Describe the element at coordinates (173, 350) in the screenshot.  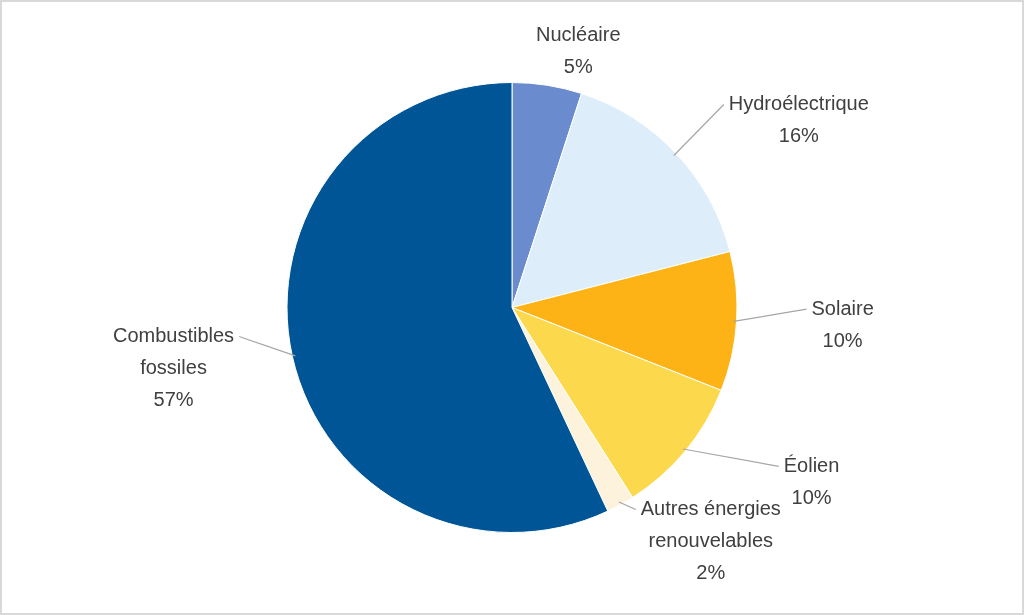
I see `slice-label: Combustibles fossiles` at that location.